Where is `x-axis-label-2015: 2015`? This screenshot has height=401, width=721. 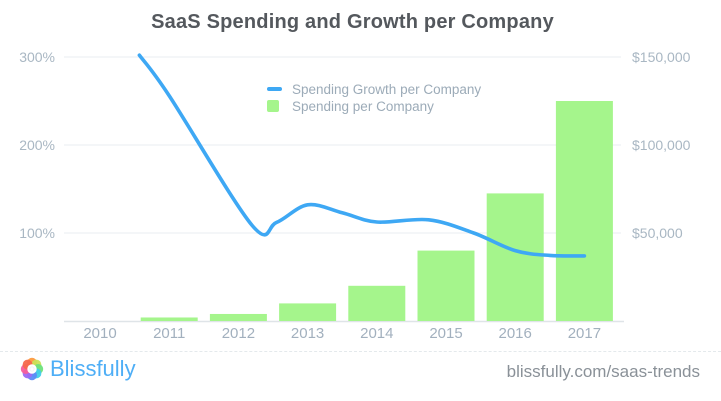 x-axis-label-2015: 2015 is located at coordinates (445, 333).